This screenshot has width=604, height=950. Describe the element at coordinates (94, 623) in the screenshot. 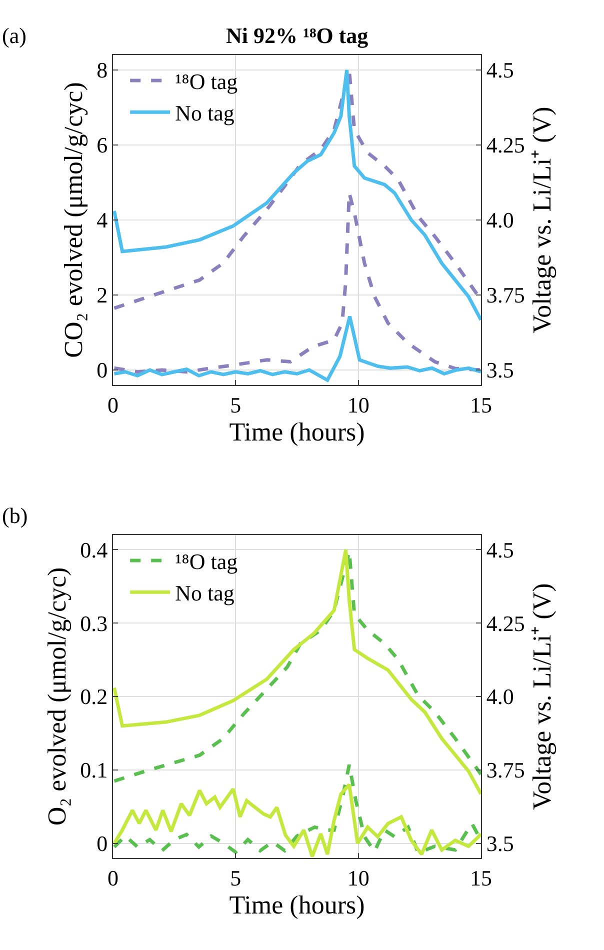

I see `y-tick-label: 0.3` at that location.